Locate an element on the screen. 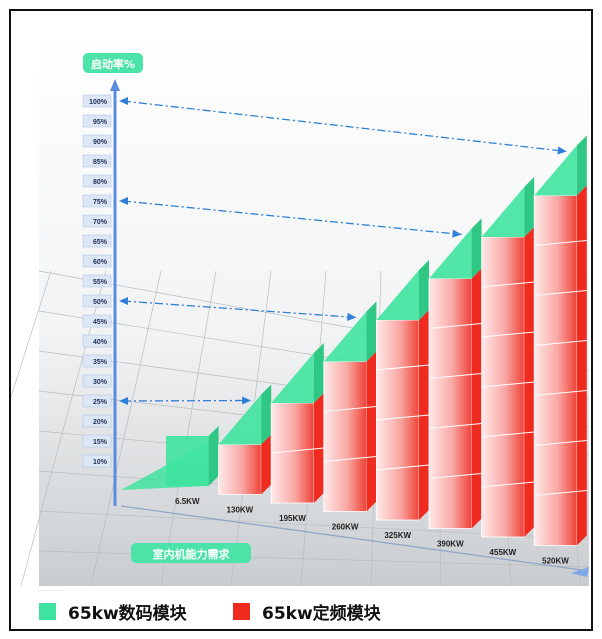  x-axis-line is located at coordinates (355, 538).